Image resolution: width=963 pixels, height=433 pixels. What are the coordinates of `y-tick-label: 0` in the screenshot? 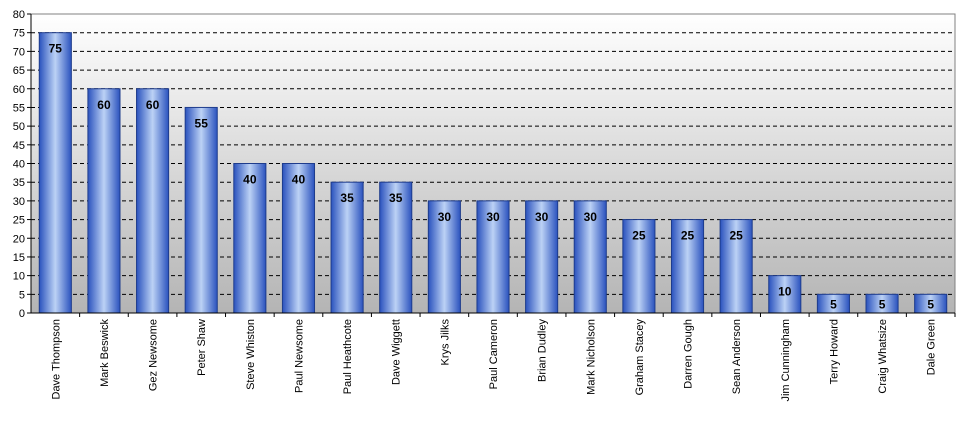 It's located at (22, 314).